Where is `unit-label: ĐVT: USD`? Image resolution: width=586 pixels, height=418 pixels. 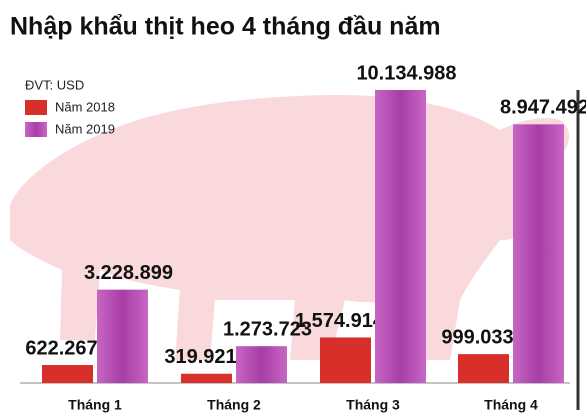 unit-label: ĐVT: USD is located at coordinates (54, 84).